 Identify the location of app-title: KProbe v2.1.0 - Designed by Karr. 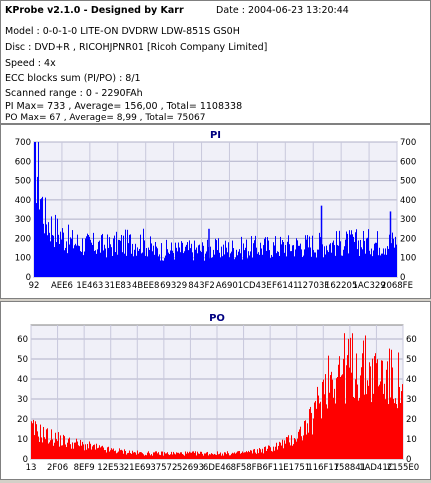
(94, 10).